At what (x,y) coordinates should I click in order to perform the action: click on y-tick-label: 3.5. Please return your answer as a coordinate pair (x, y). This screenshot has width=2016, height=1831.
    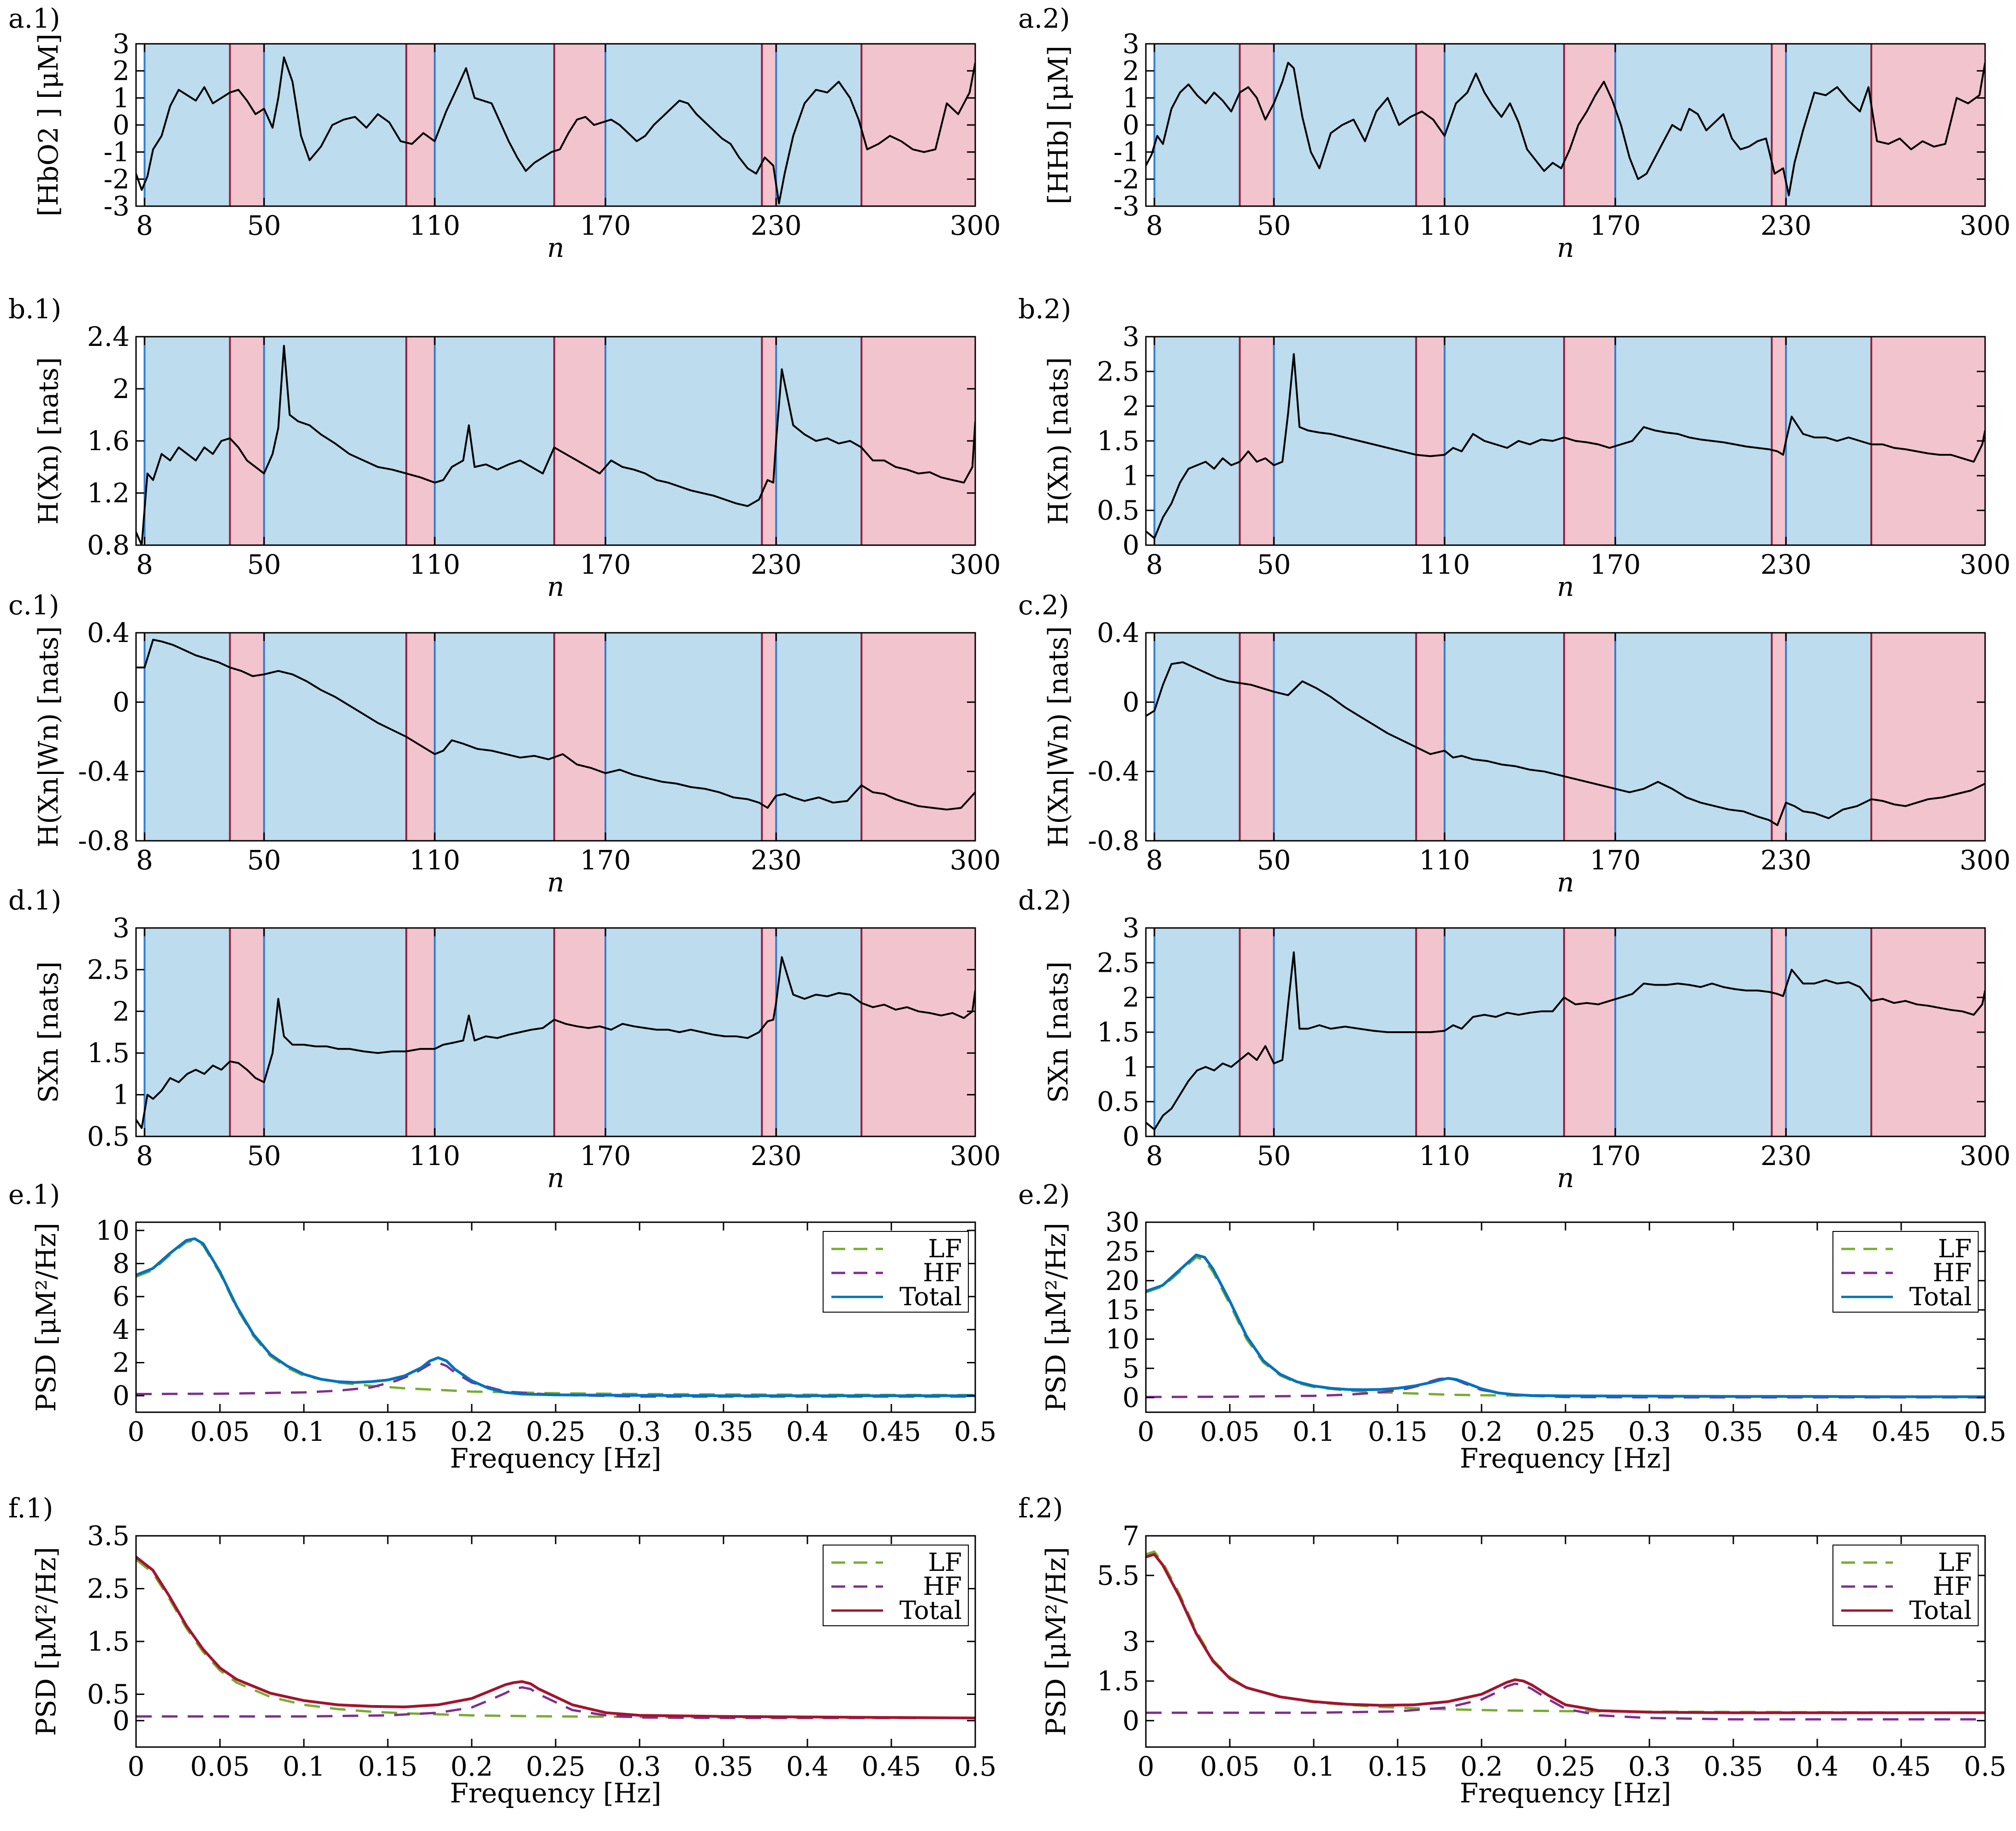
    Looking at the image, I should click on (108, 1536).